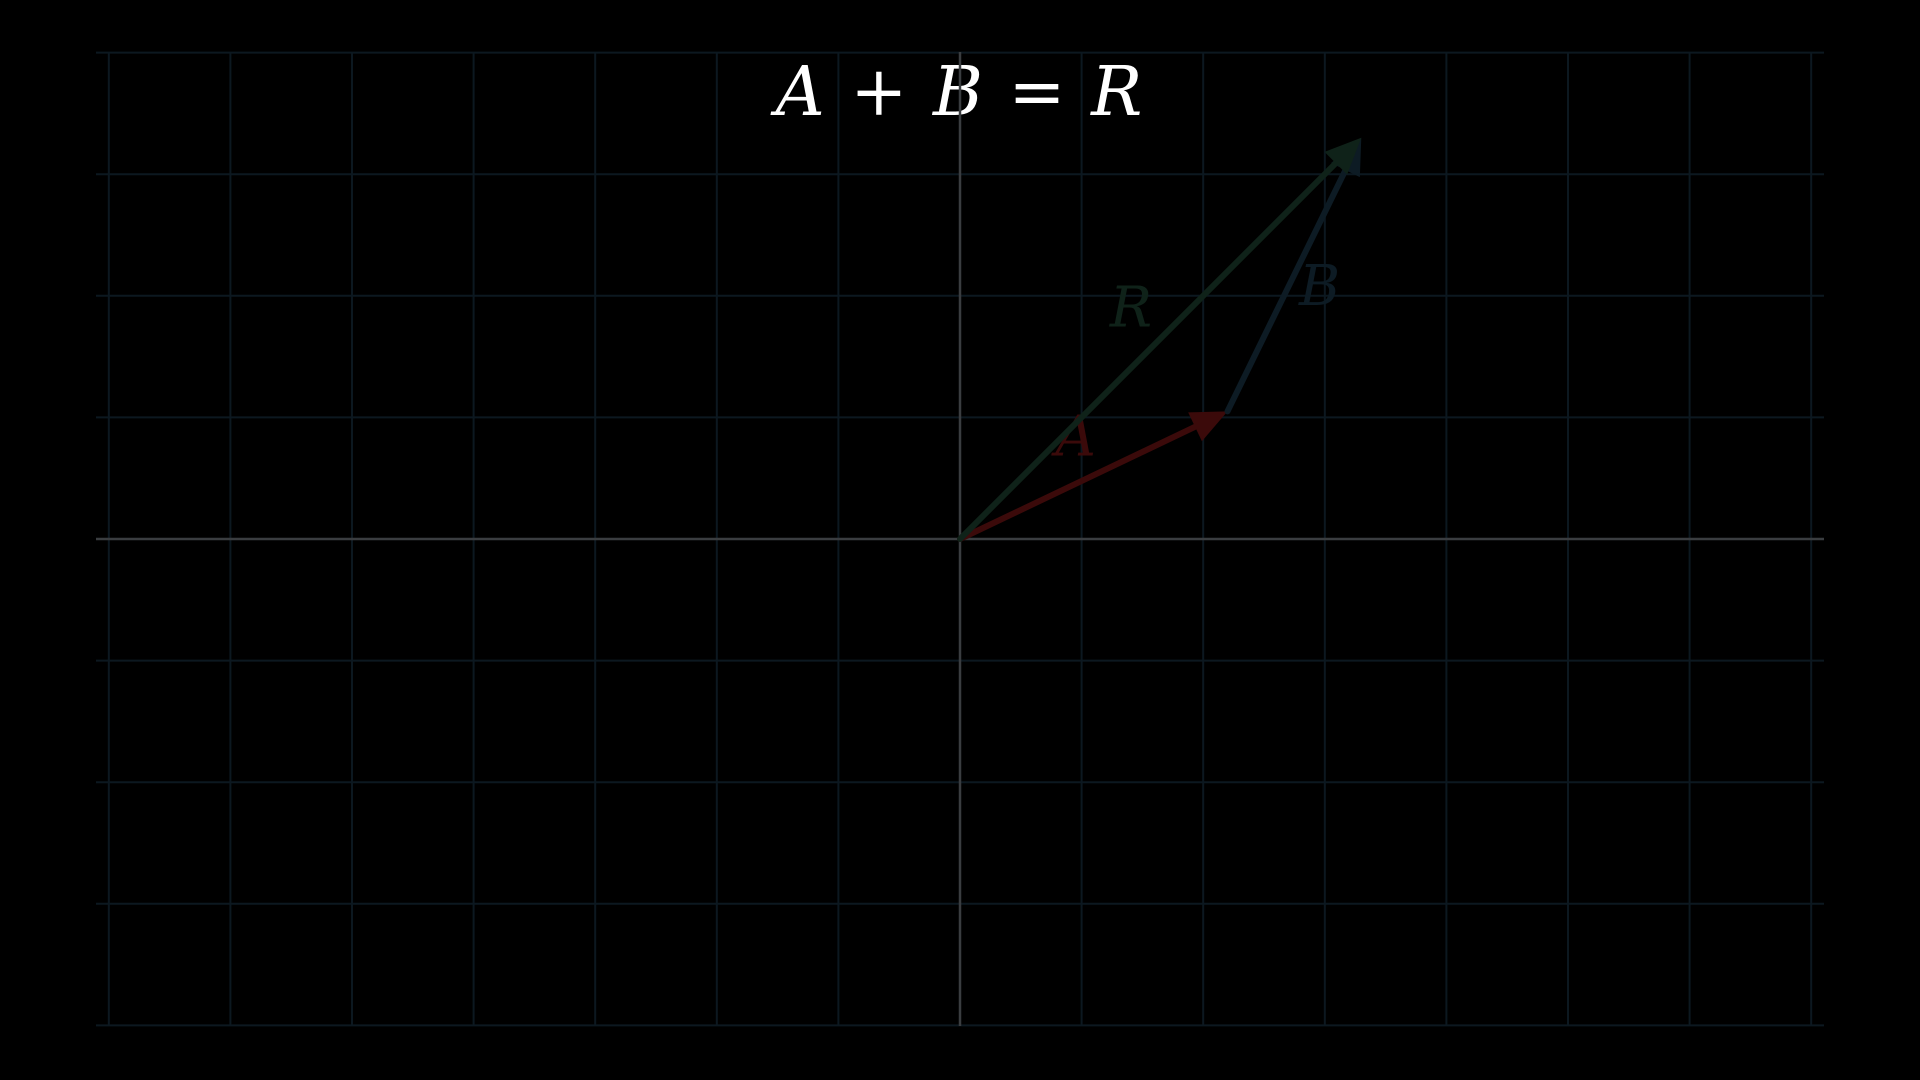 This screenshot has width=1920, height=1080. I want to click on vector-r-arrowhead, so click(1343, 156).